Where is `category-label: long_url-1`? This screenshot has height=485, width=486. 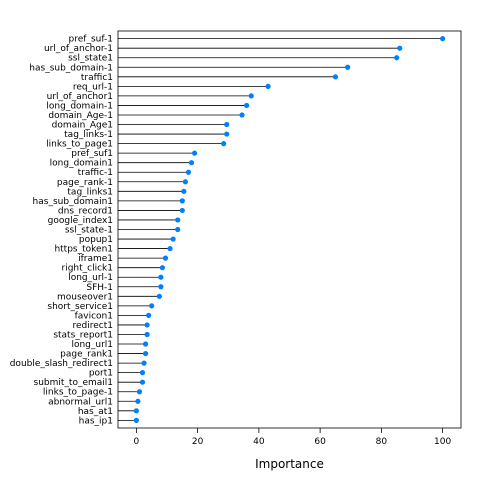 category-label: long_url-1 is located at coordinates (90, 278).